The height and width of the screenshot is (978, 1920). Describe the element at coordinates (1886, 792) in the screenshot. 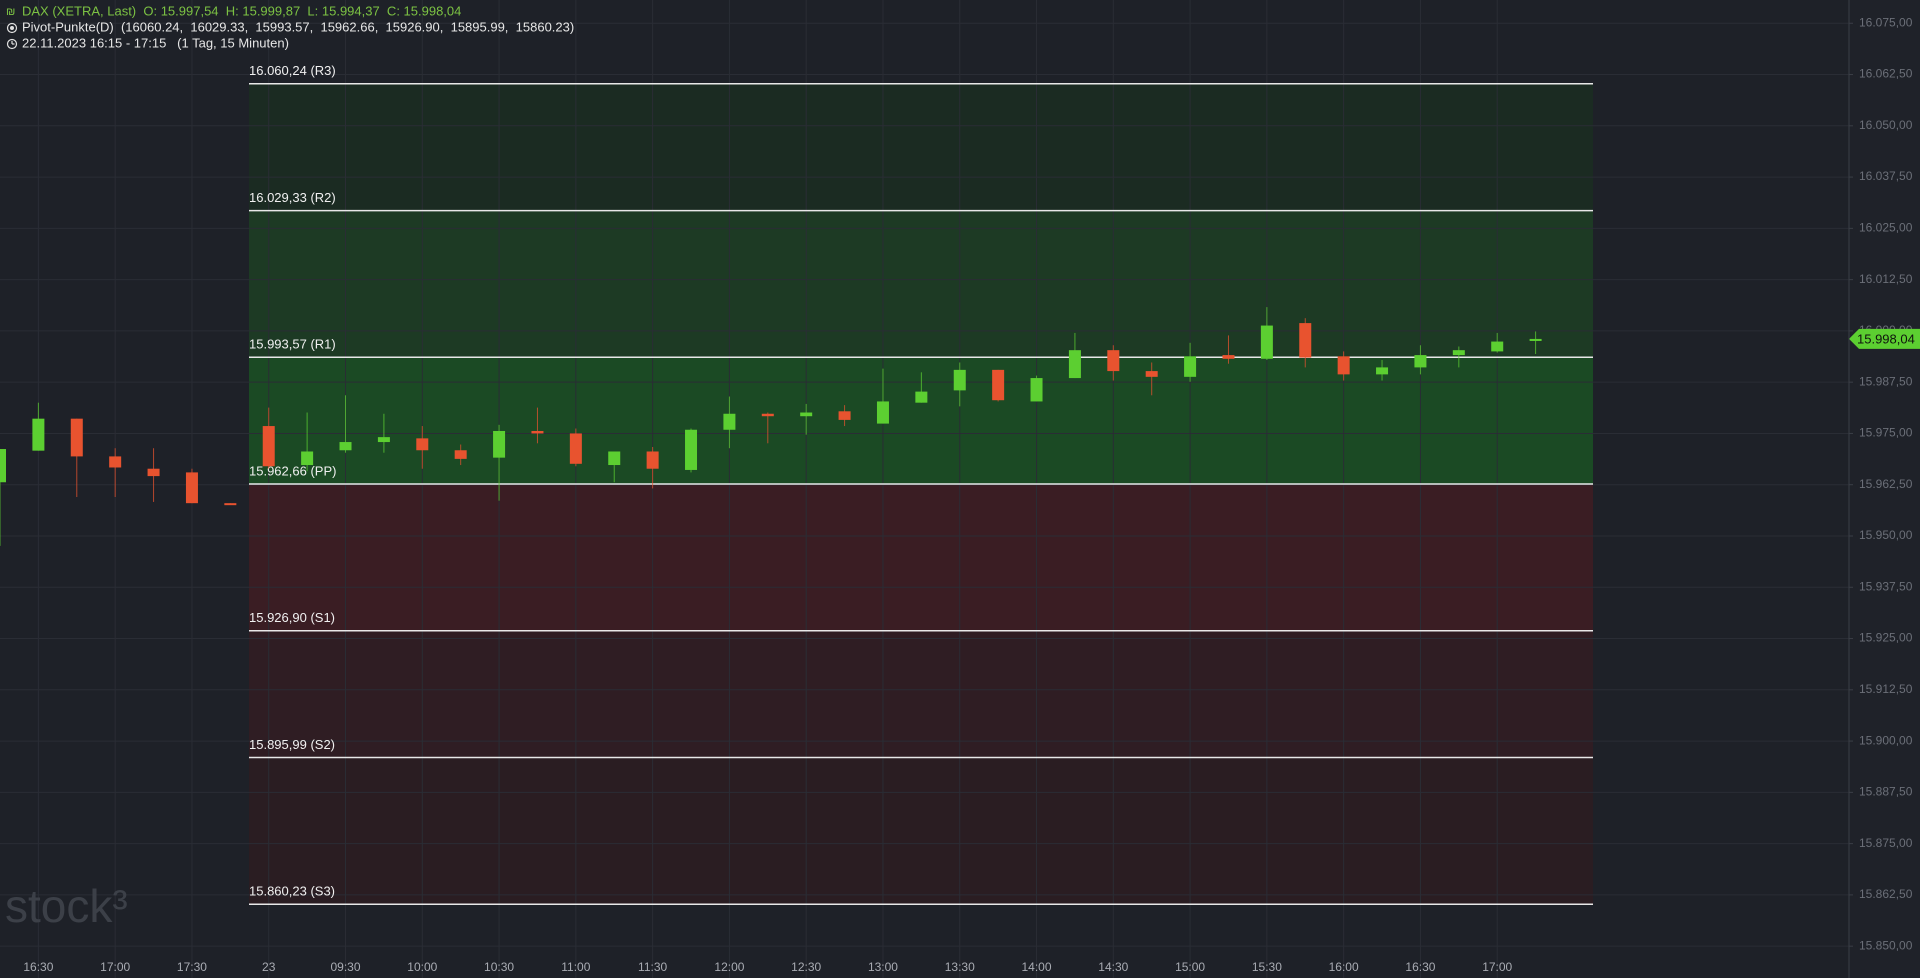

I see `y-tick-label: 15.887,50` at that location.